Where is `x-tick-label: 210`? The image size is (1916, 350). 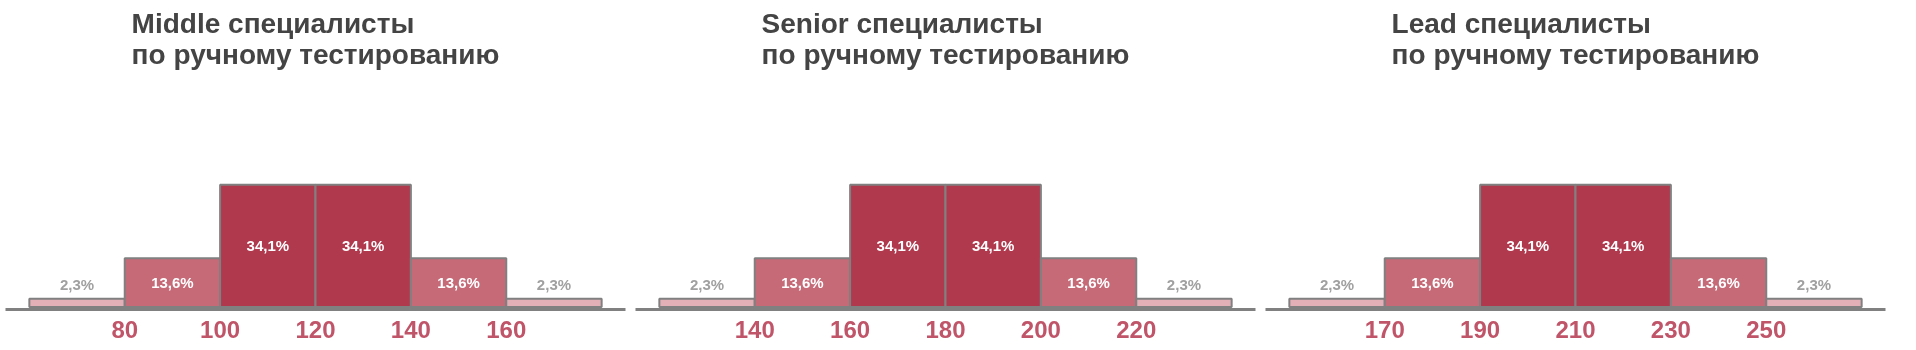
x-tick-label: 210 is located at coordinates (1575, 329).